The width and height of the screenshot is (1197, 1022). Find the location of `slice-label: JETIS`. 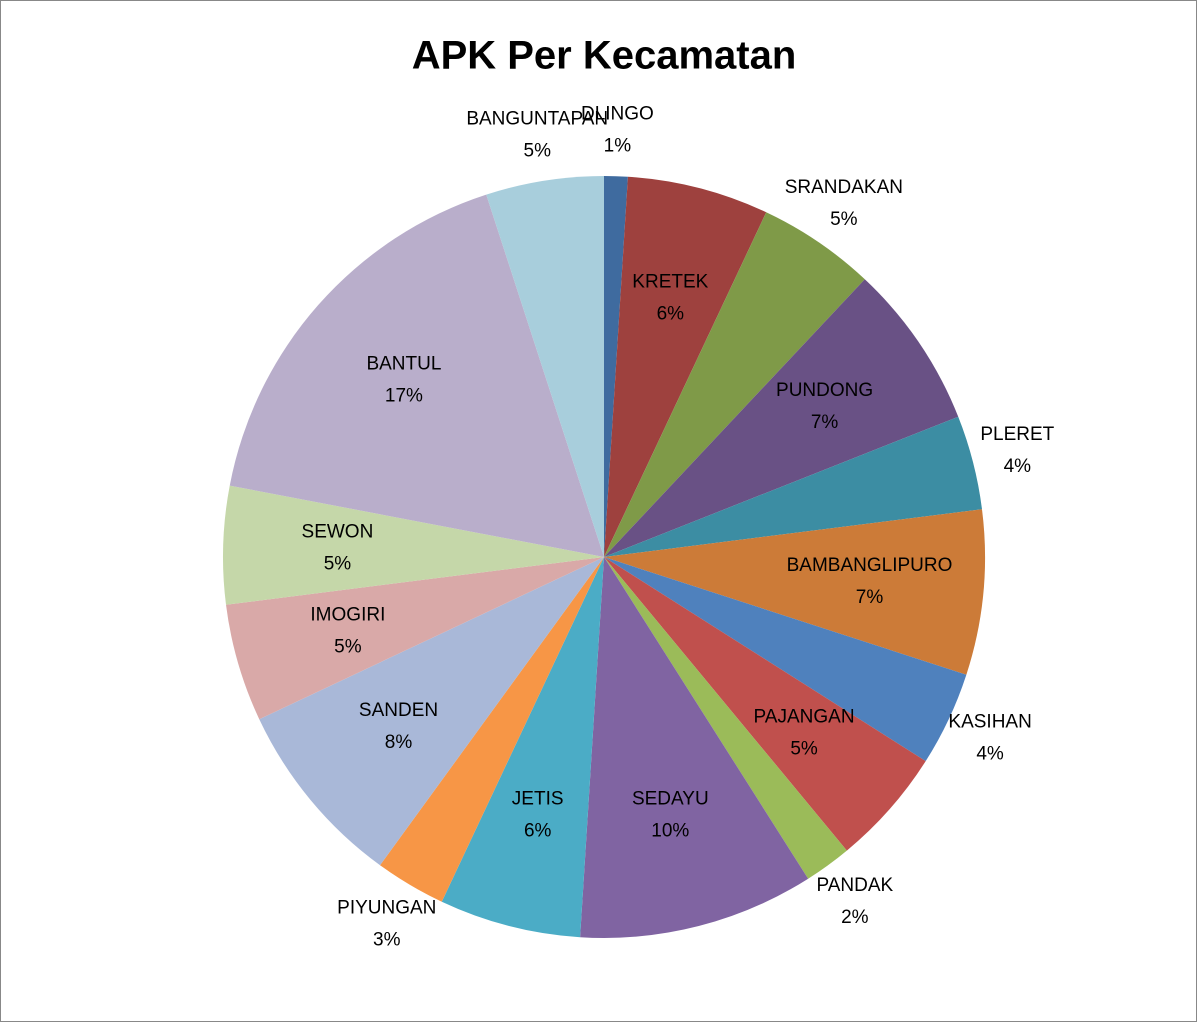

slice-label: JETIS is located at coordinates (538, 798).